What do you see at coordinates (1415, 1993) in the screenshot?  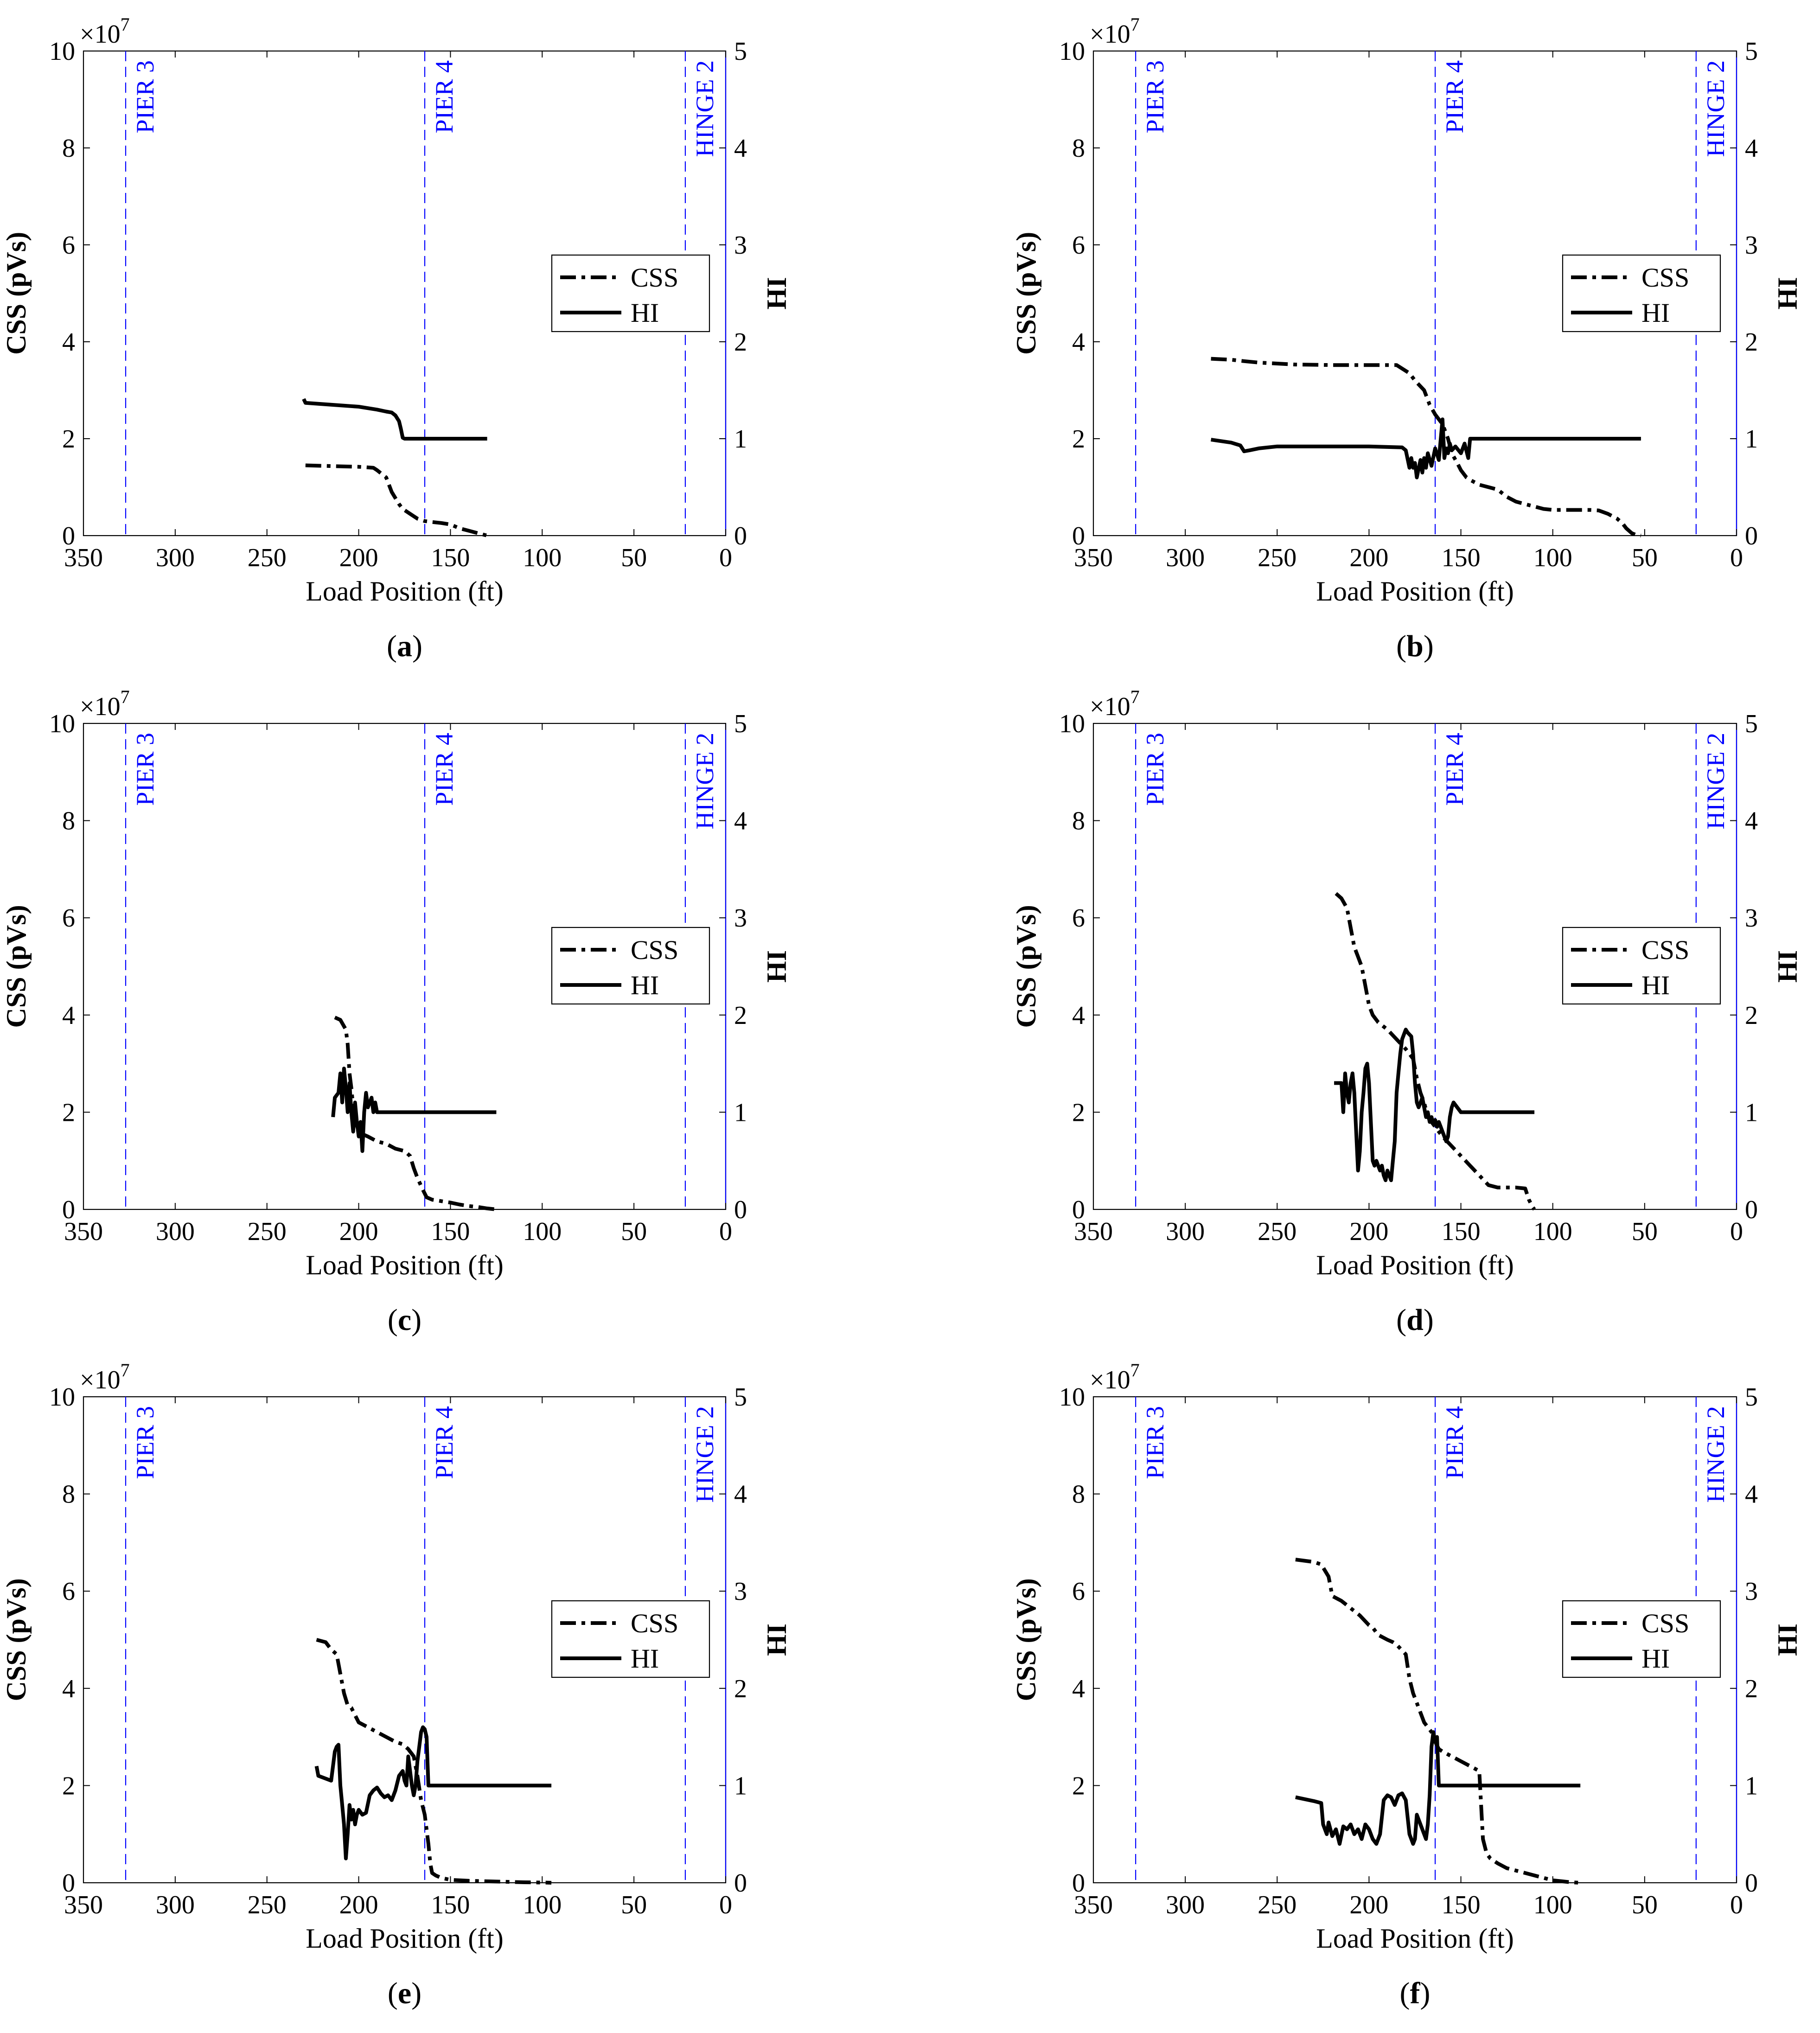 I see `panel-caption: (f)` at bounding box center [1415, 1993].